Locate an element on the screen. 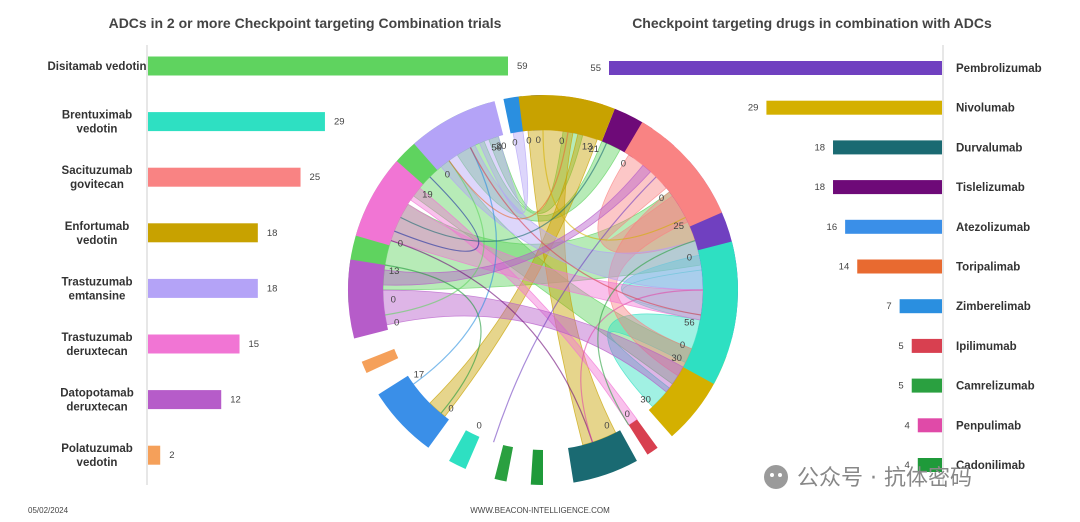 The width and height of the screenshot is (1080, 522). category-label: Ipilimumab is located at coordinates (986, 347).